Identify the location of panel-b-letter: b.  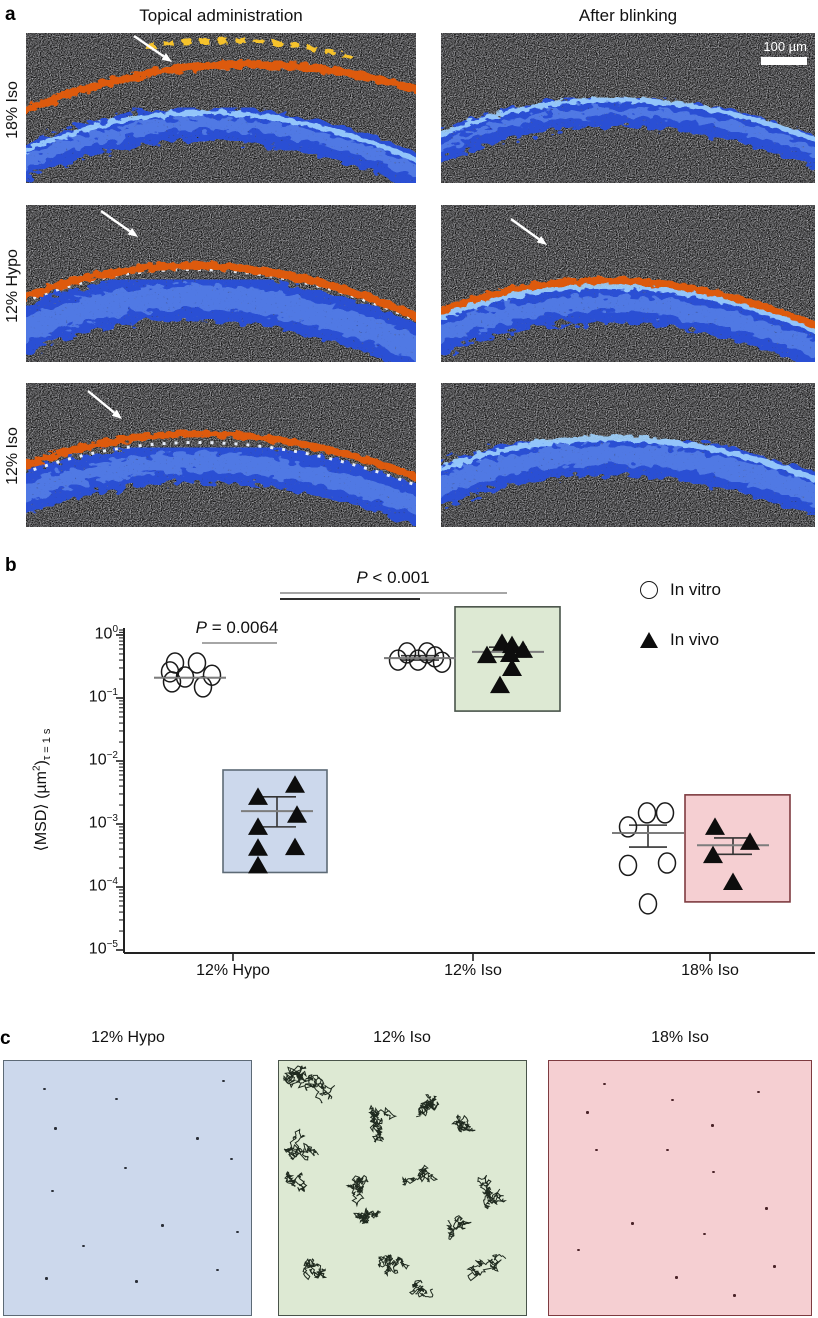
(11, 565).